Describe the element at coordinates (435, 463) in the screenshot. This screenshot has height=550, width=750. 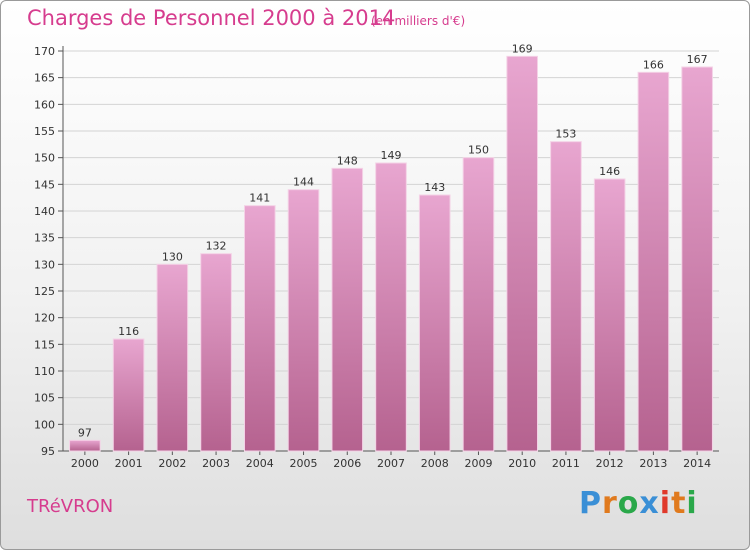
I see `x-tick-label-2008: 2008` at that location.